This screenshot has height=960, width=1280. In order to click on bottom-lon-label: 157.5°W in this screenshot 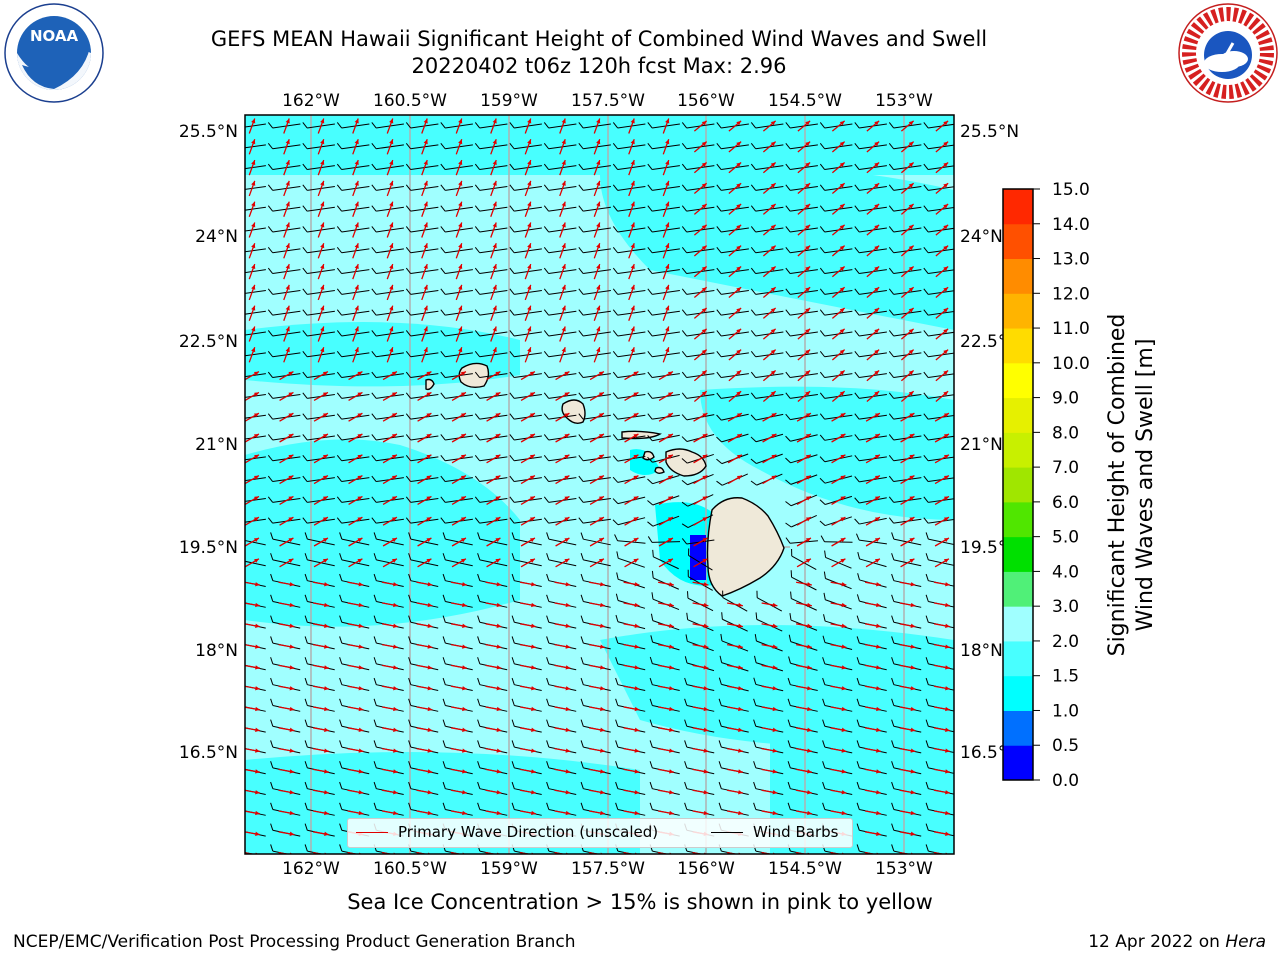, I will do `click(608, 869)`.